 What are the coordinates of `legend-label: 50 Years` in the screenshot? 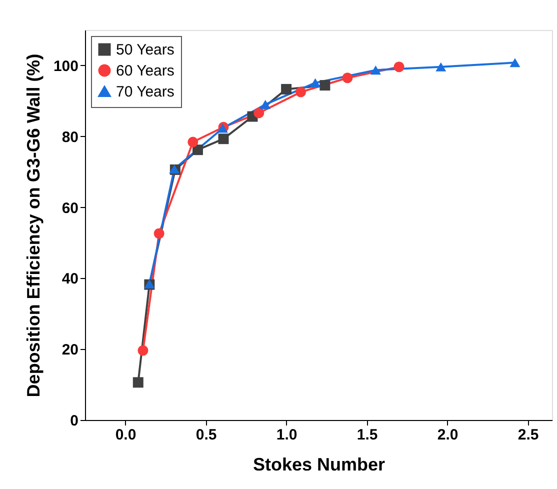 It's located at (145, 50).